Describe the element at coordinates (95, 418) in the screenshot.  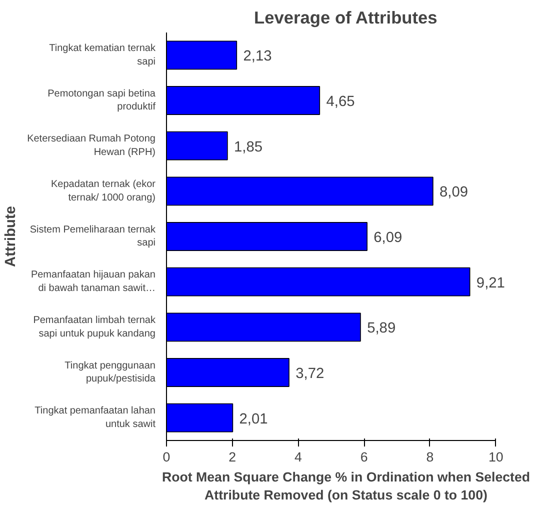
I see `y-tick-label: Tingkat pemanfaatan lahan untuk sawit` at that location.